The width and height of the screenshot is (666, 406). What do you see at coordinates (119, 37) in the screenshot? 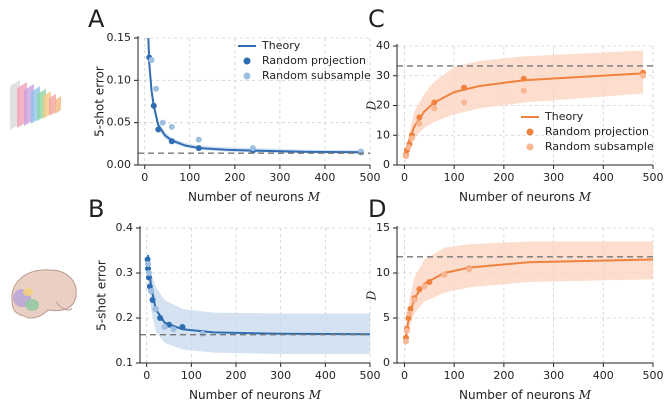
I see `y-tick-label: 0.15` at bounding box center [119, 37].